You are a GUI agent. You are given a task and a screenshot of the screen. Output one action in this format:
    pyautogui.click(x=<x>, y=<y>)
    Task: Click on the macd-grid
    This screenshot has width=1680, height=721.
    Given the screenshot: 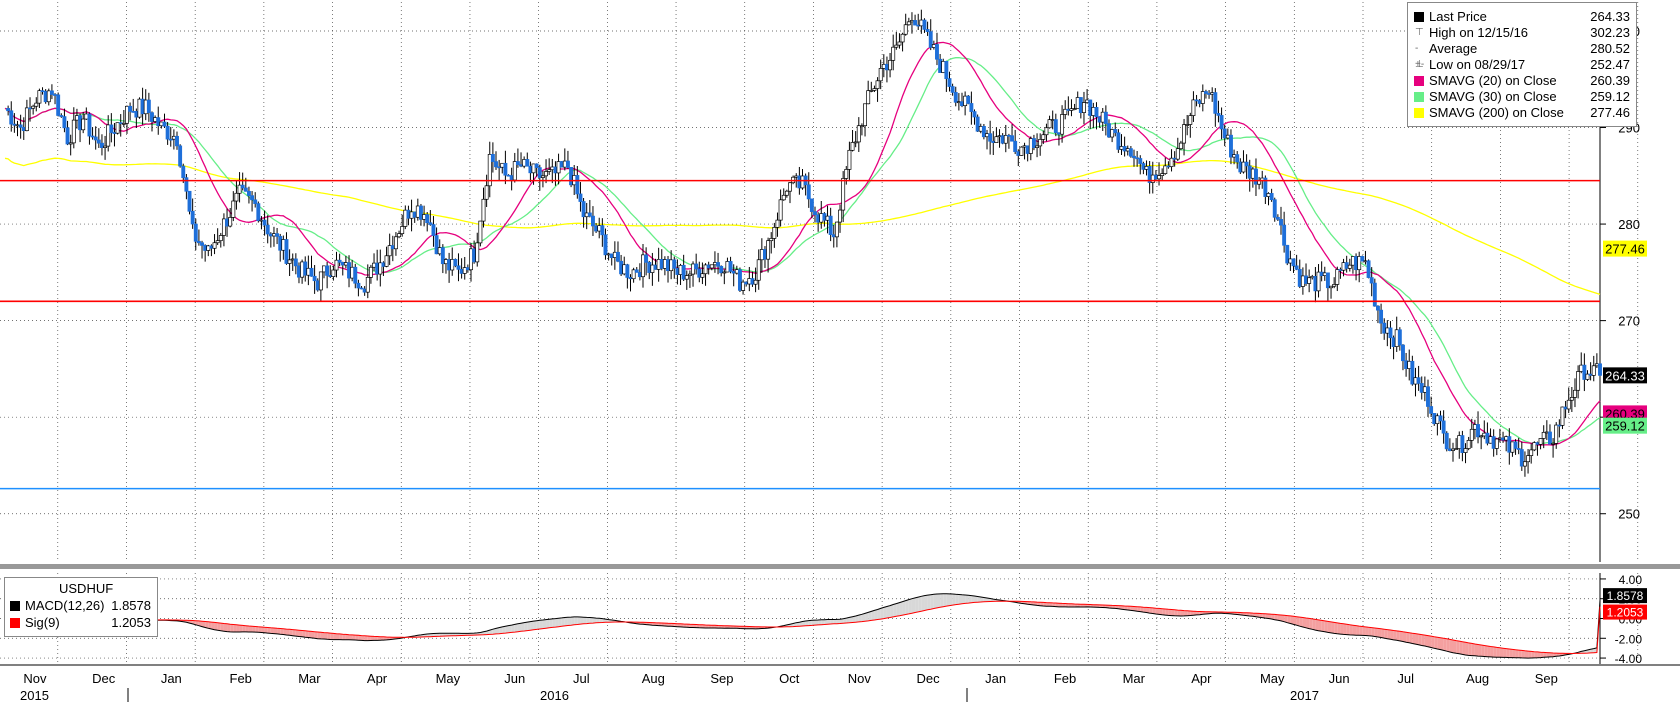 What is the action you would take?
    pyautogui.click(x=819, y=618)
    